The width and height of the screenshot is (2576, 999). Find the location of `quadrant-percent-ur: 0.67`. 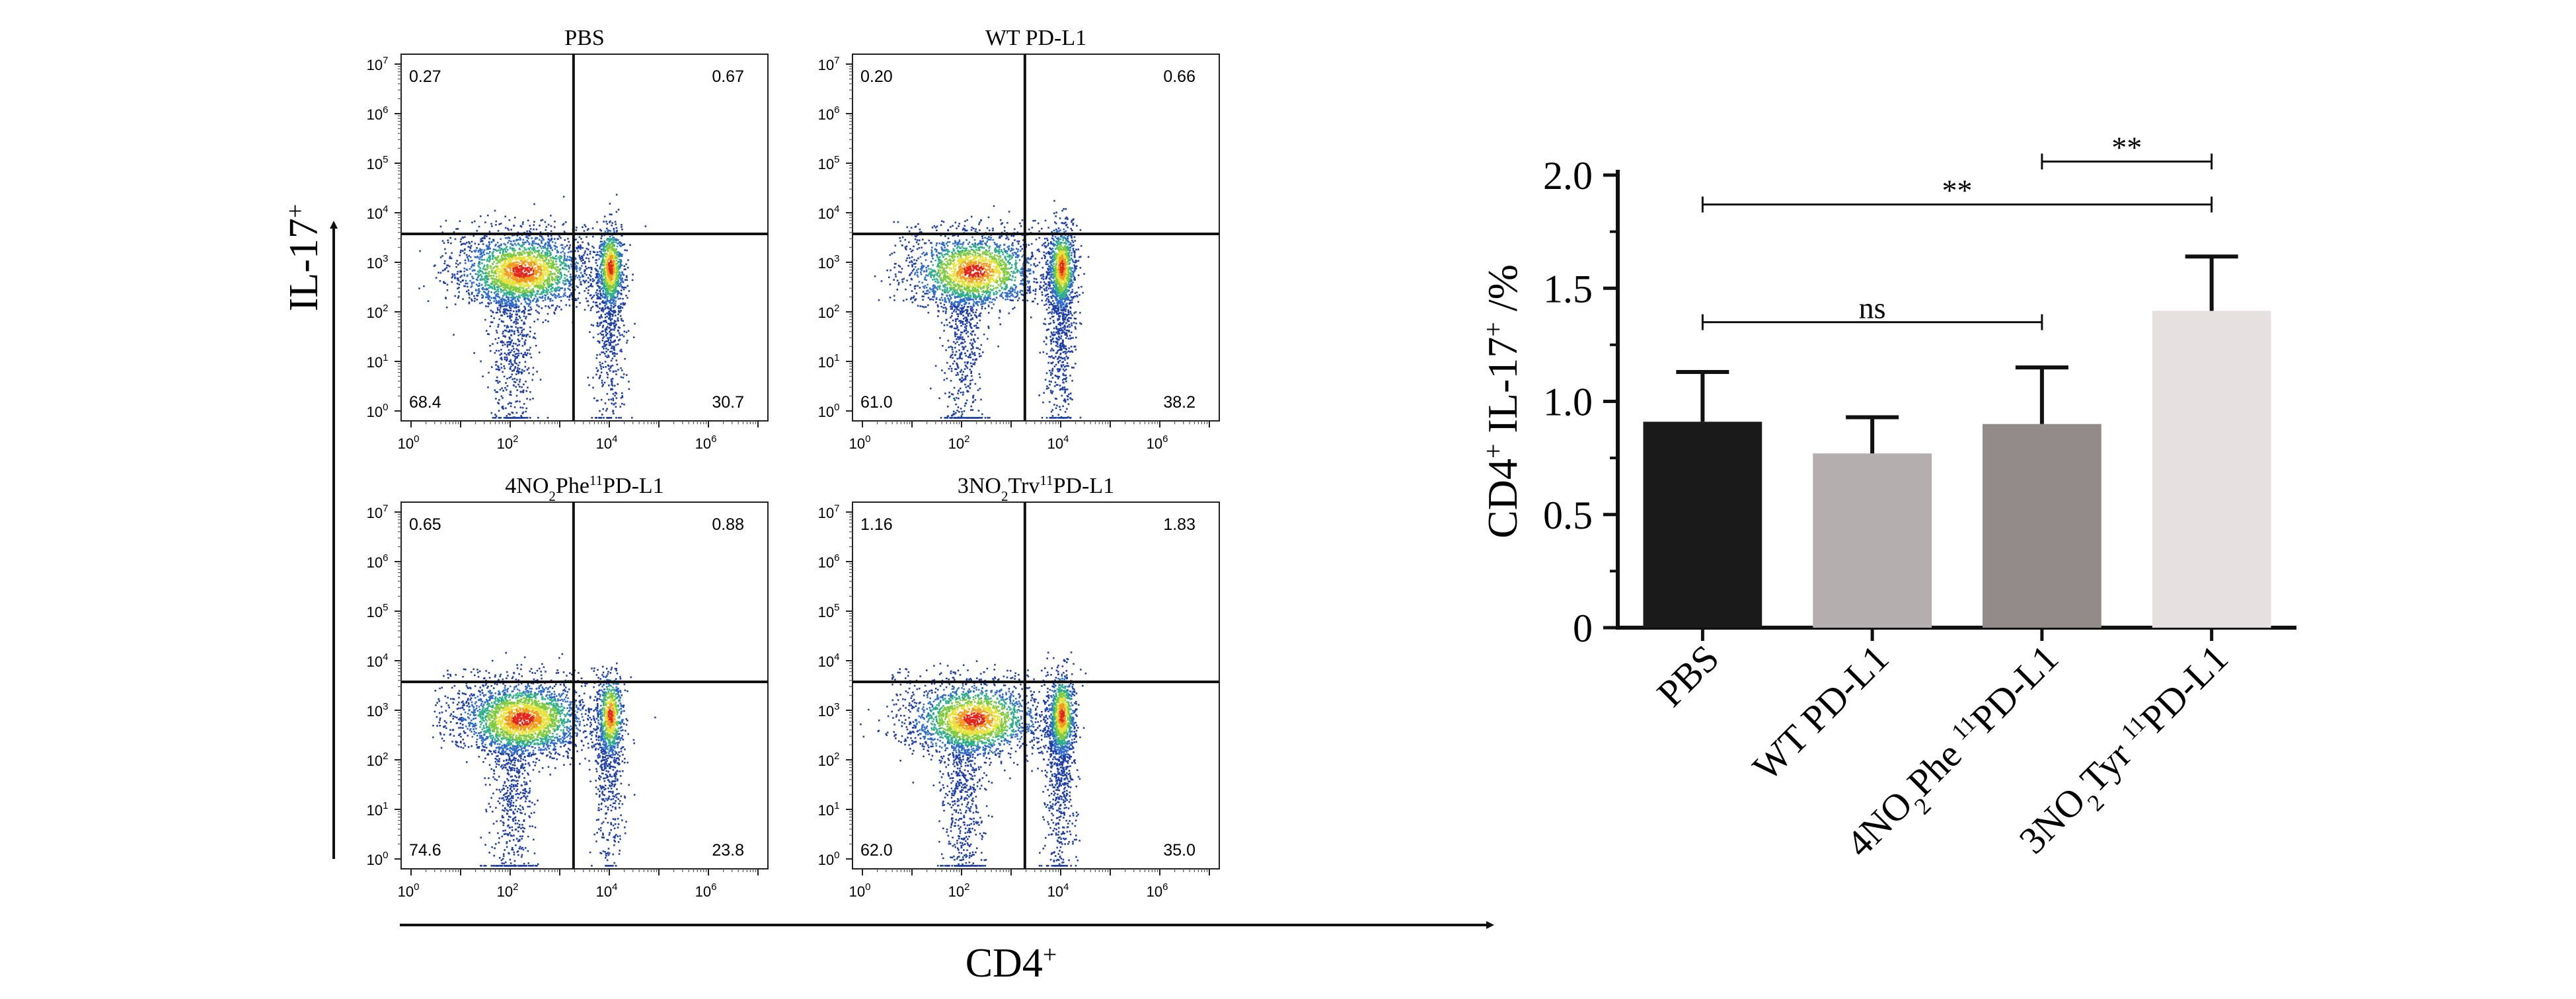

quadrant-percent-ur: 0.67 is located at coordinates (728, 76).